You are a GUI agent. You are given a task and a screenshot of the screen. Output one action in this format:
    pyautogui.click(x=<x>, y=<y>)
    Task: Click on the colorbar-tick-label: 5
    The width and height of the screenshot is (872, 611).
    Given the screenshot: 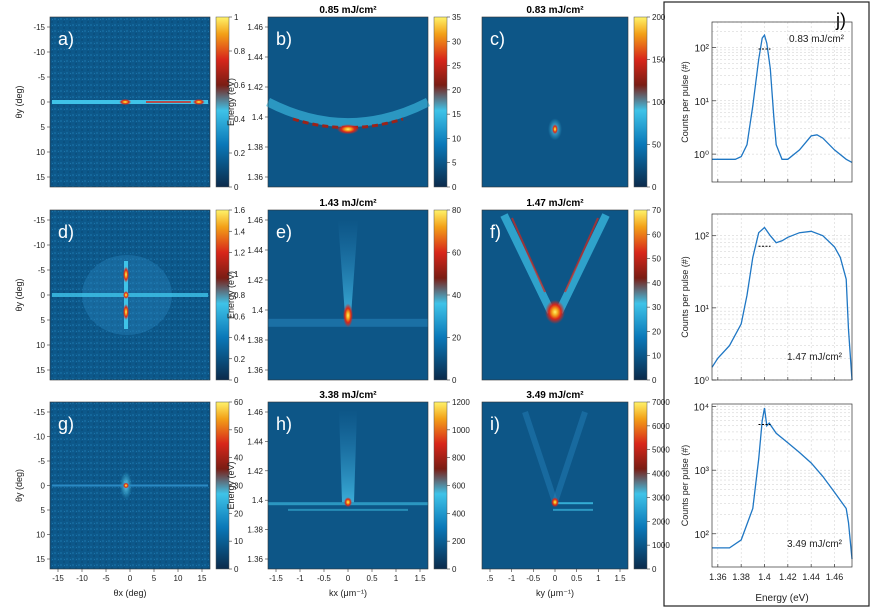 What is the action you would take?
    pyautogui.click(x=454, y=163)
    